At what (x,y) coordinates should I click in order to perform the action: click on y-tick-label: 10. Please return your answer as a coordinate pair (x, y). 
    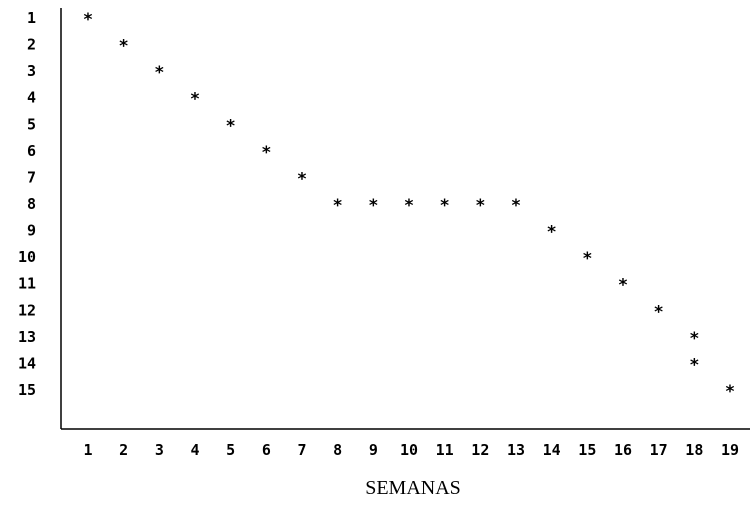
    Looking at the image, I should click on (27, 257).